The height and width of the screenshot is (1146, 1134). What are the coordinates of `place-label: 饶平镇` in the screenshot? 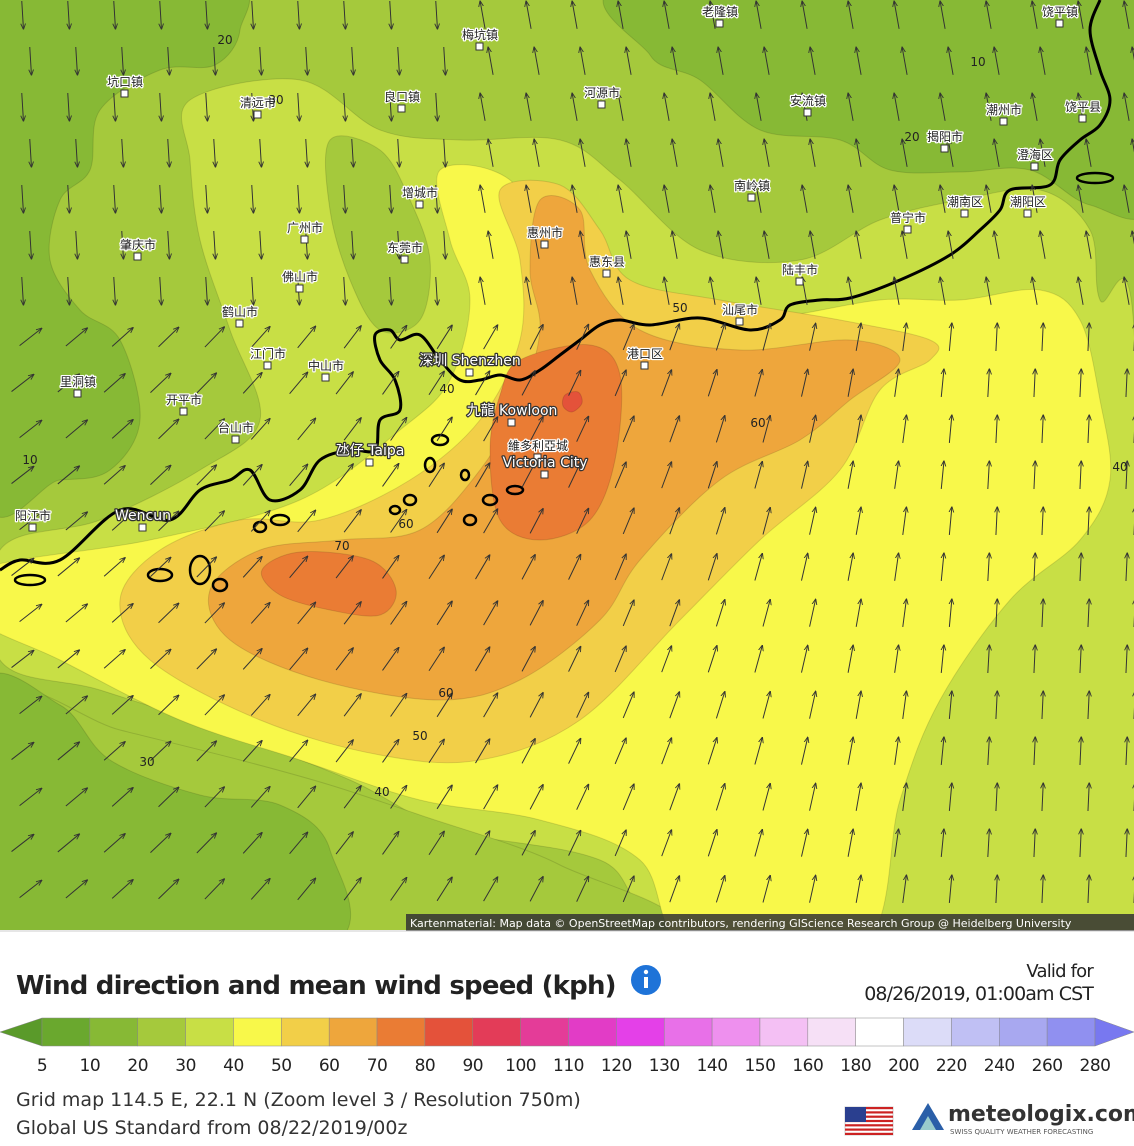 It's located at (1060, 12).